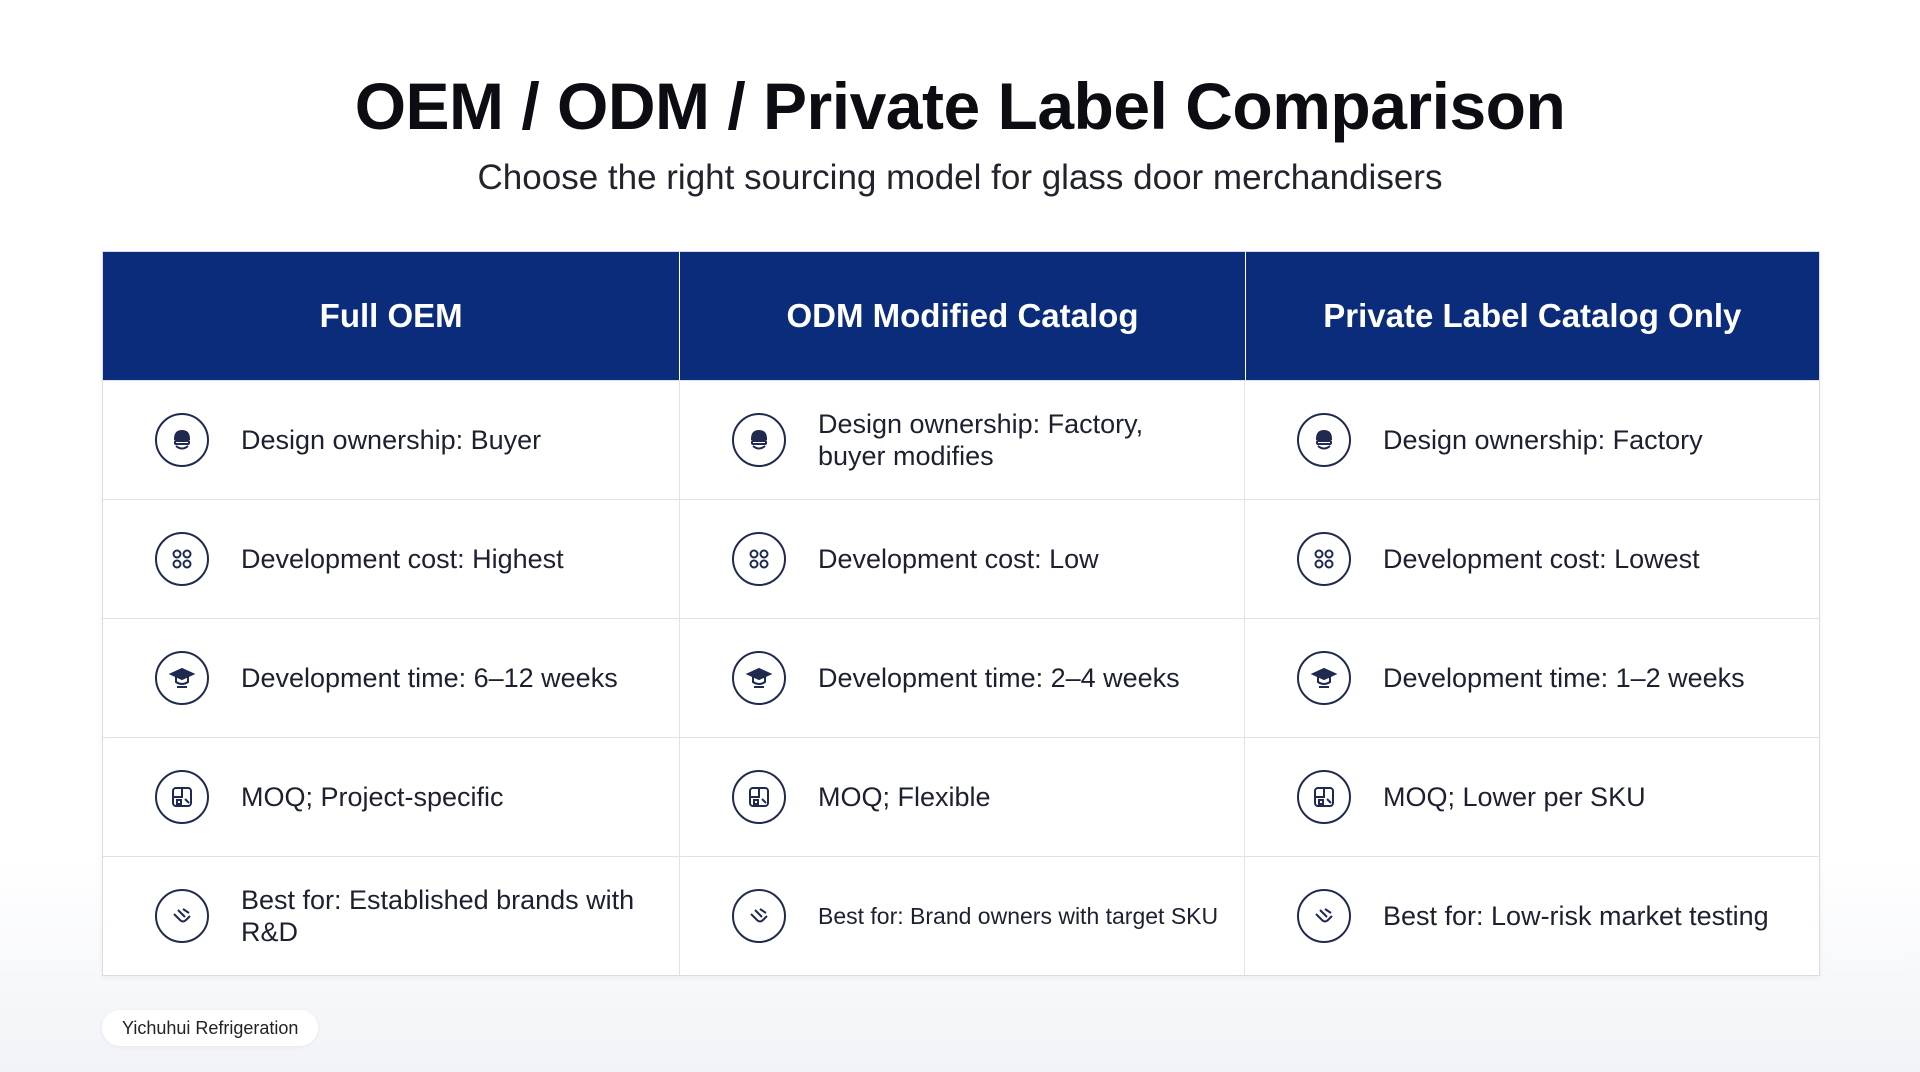  What do you see at coordinates (1514, 797) in the screenshot?
I see `cell-text: MOQ; Lower per SKU` at bounding box center [1514, 797].